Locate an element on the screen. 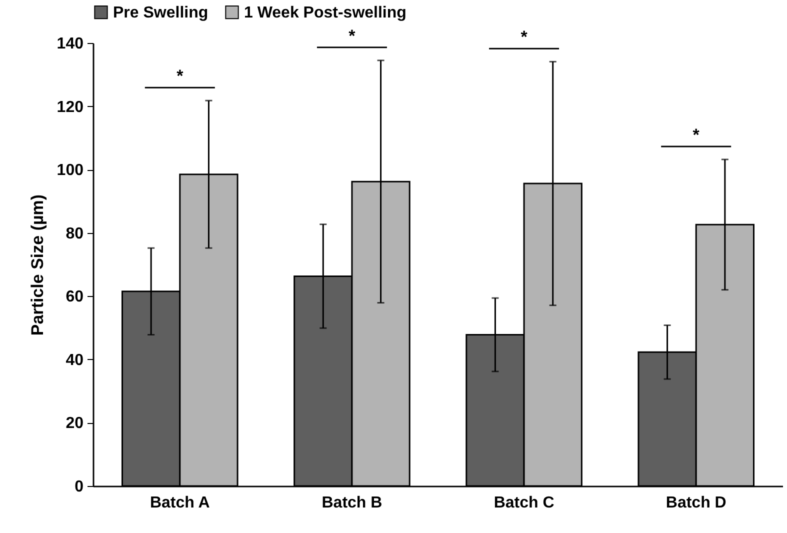  legend-label: Pre Swelling is located at coordinates (160, 13).